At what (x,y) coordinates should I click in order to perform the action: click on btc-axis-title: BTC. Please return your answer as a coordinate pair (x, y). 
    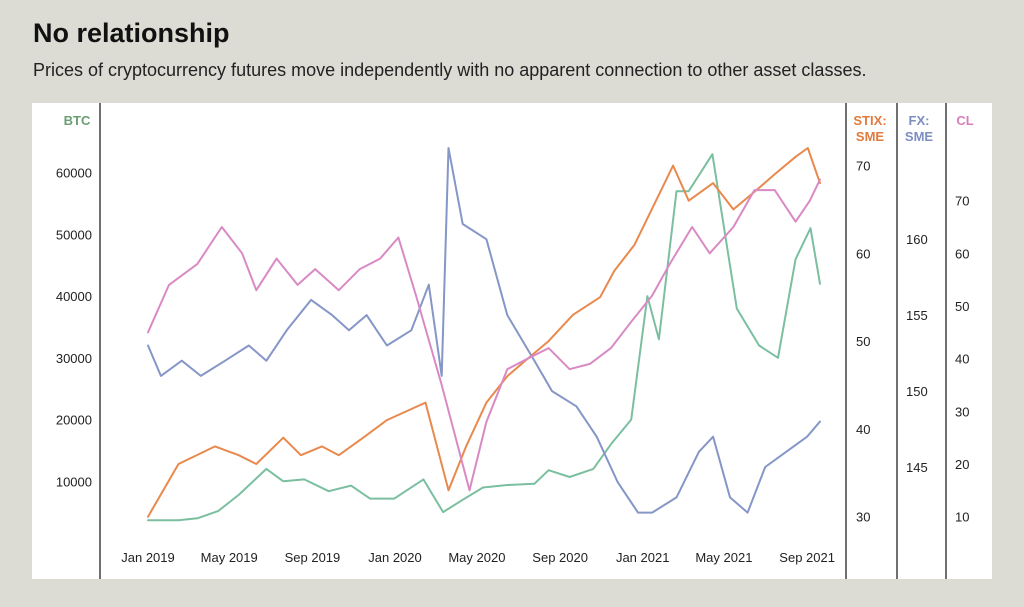
    Looking at the image, I should click on (77, 120).